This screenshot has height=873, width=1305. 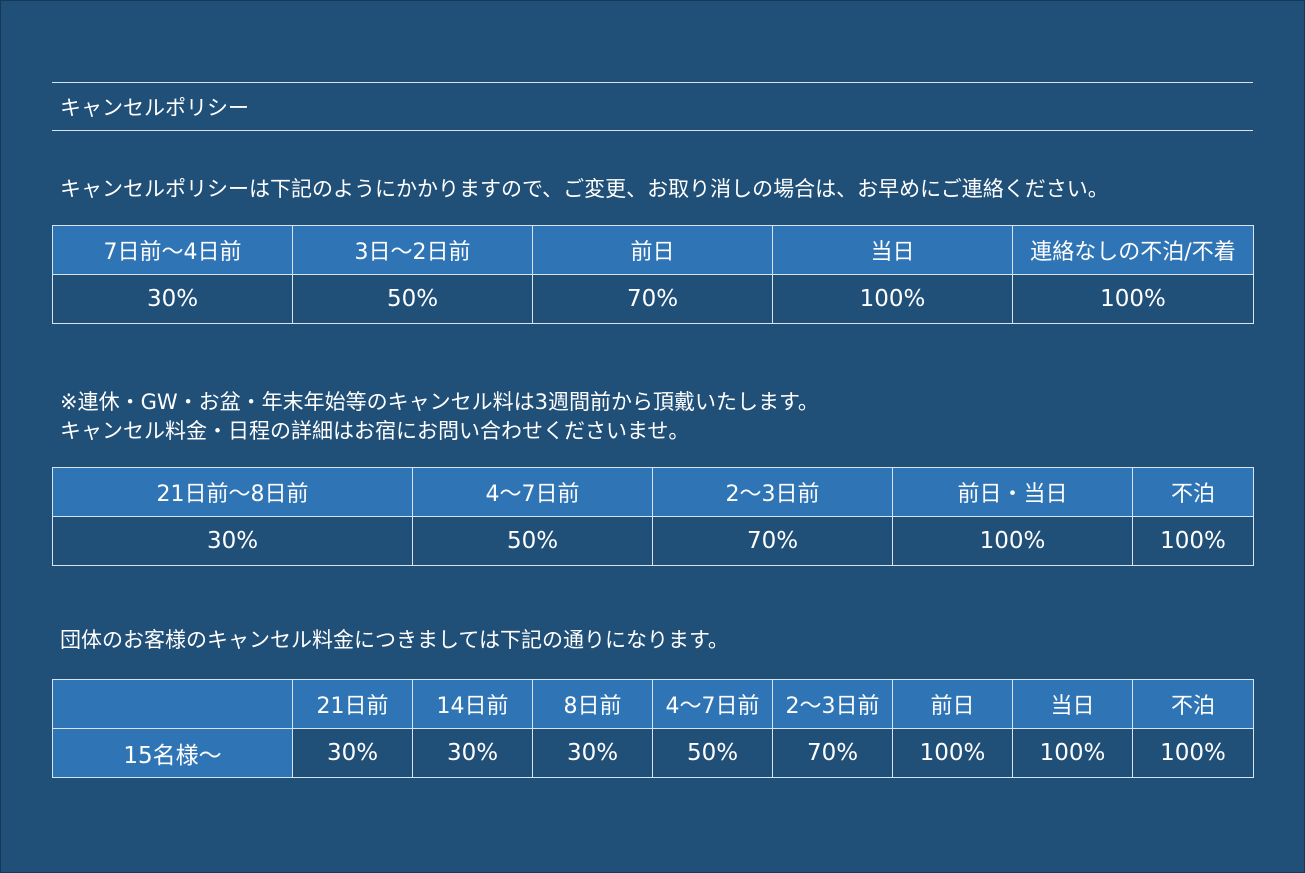 What do you see at coordinates (592, 704) in the screenshot?
I see `table-header-cell: 8日前` at bounding box center [592, 704].